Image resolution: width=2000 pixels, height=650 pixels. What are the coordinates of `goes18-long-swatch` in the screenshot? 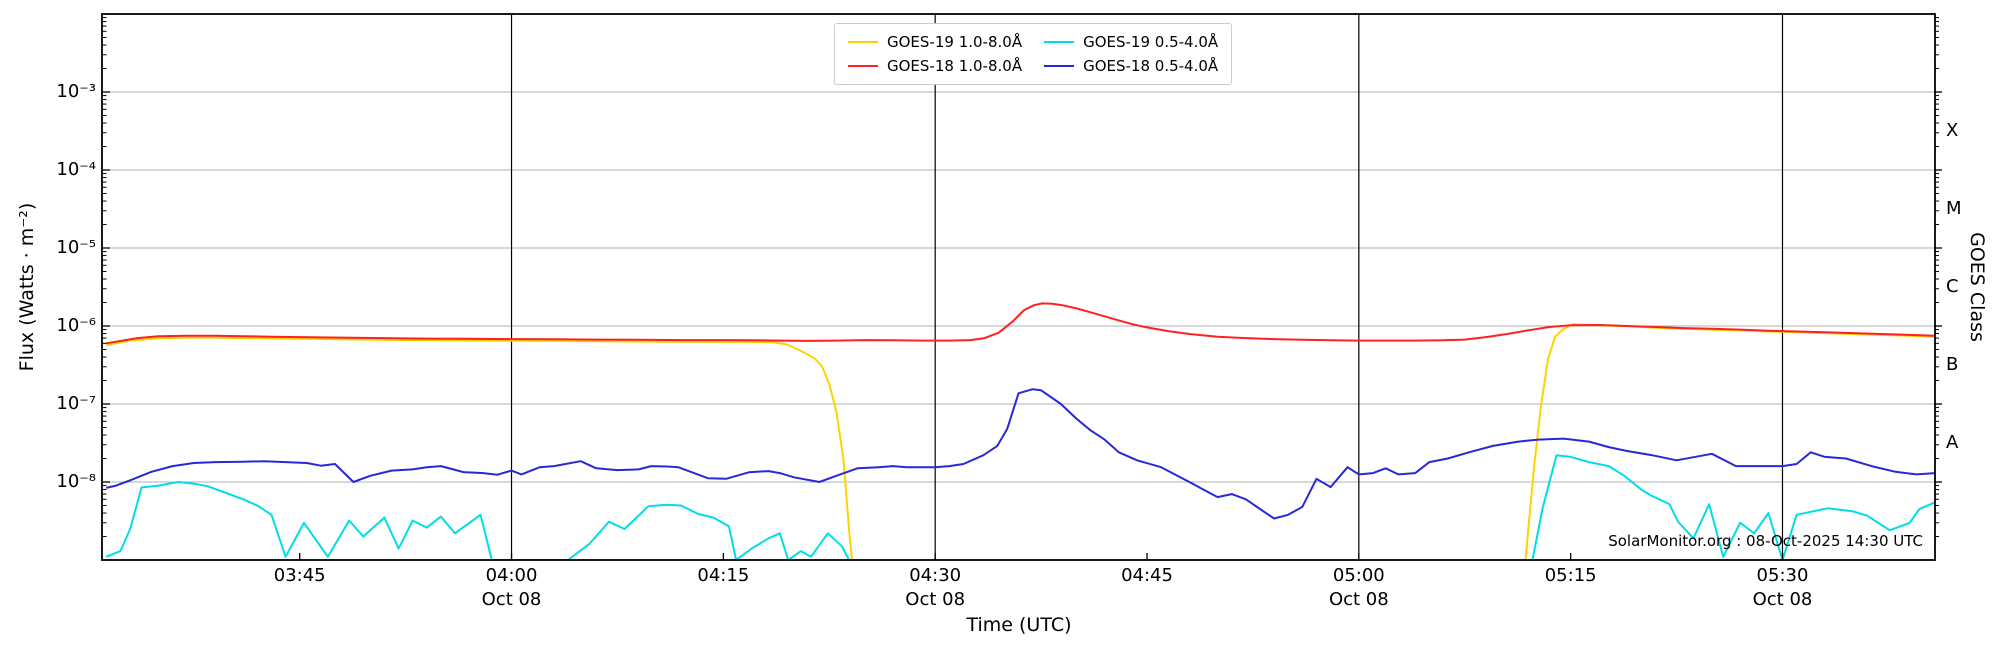 It's located at (863, 66).